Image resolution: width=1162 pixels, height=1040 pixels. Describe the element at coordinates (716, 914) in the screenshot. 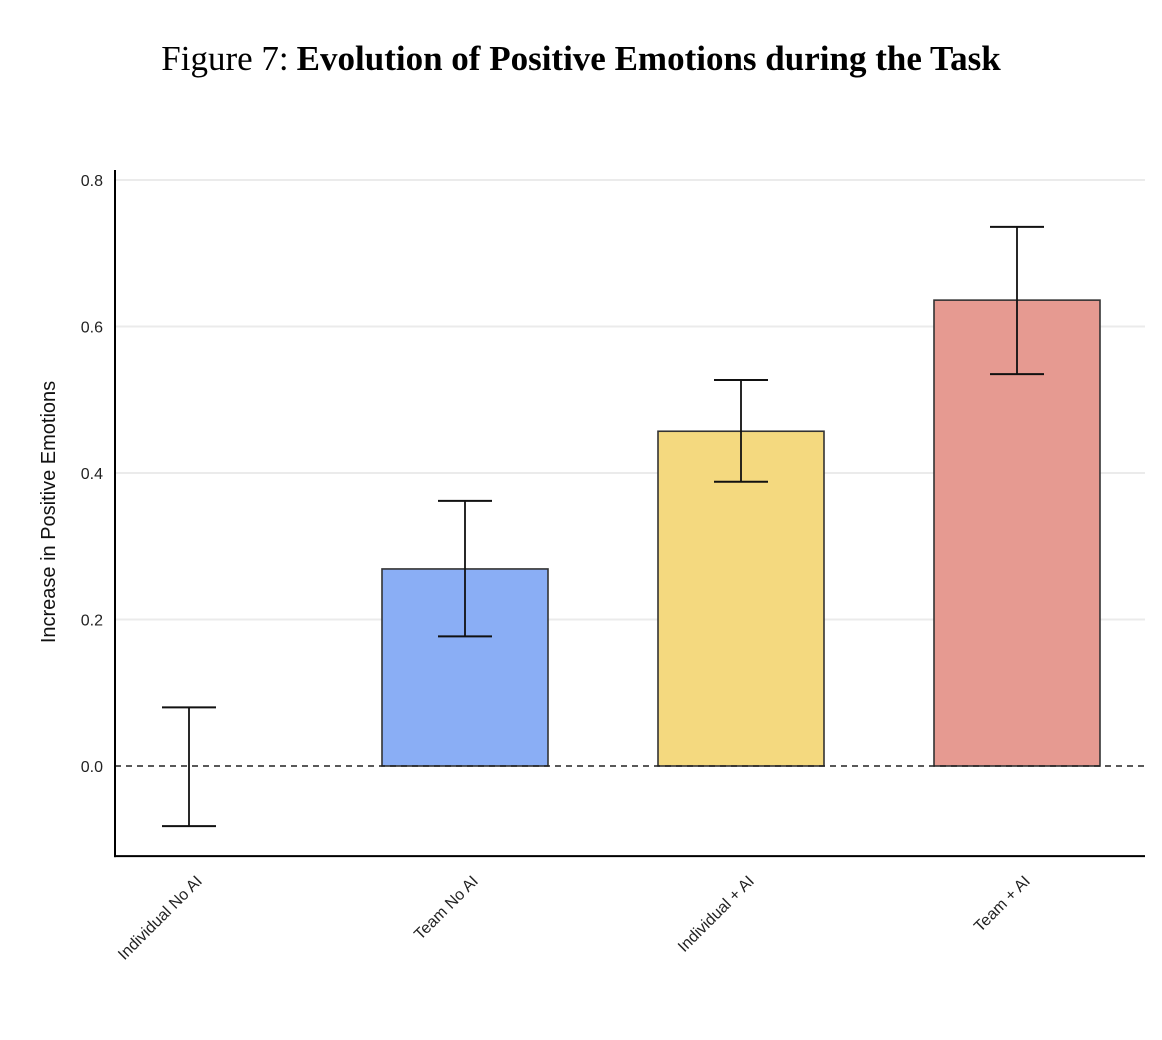

I see `x-tick-label: Individual + AI` at that location.